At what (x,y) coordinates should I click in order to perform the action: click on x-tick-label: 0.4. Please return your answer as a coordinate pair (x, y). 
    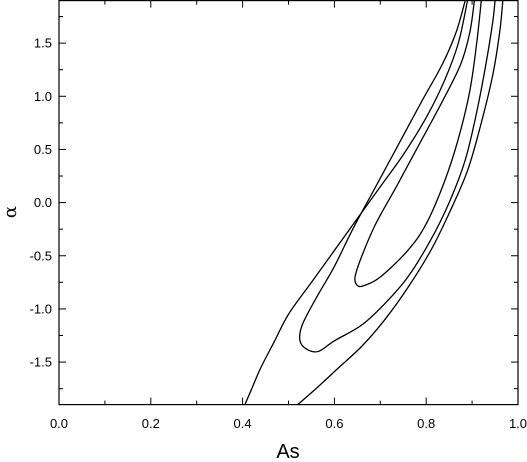
    Looking at the image, I should click on (243, 423).